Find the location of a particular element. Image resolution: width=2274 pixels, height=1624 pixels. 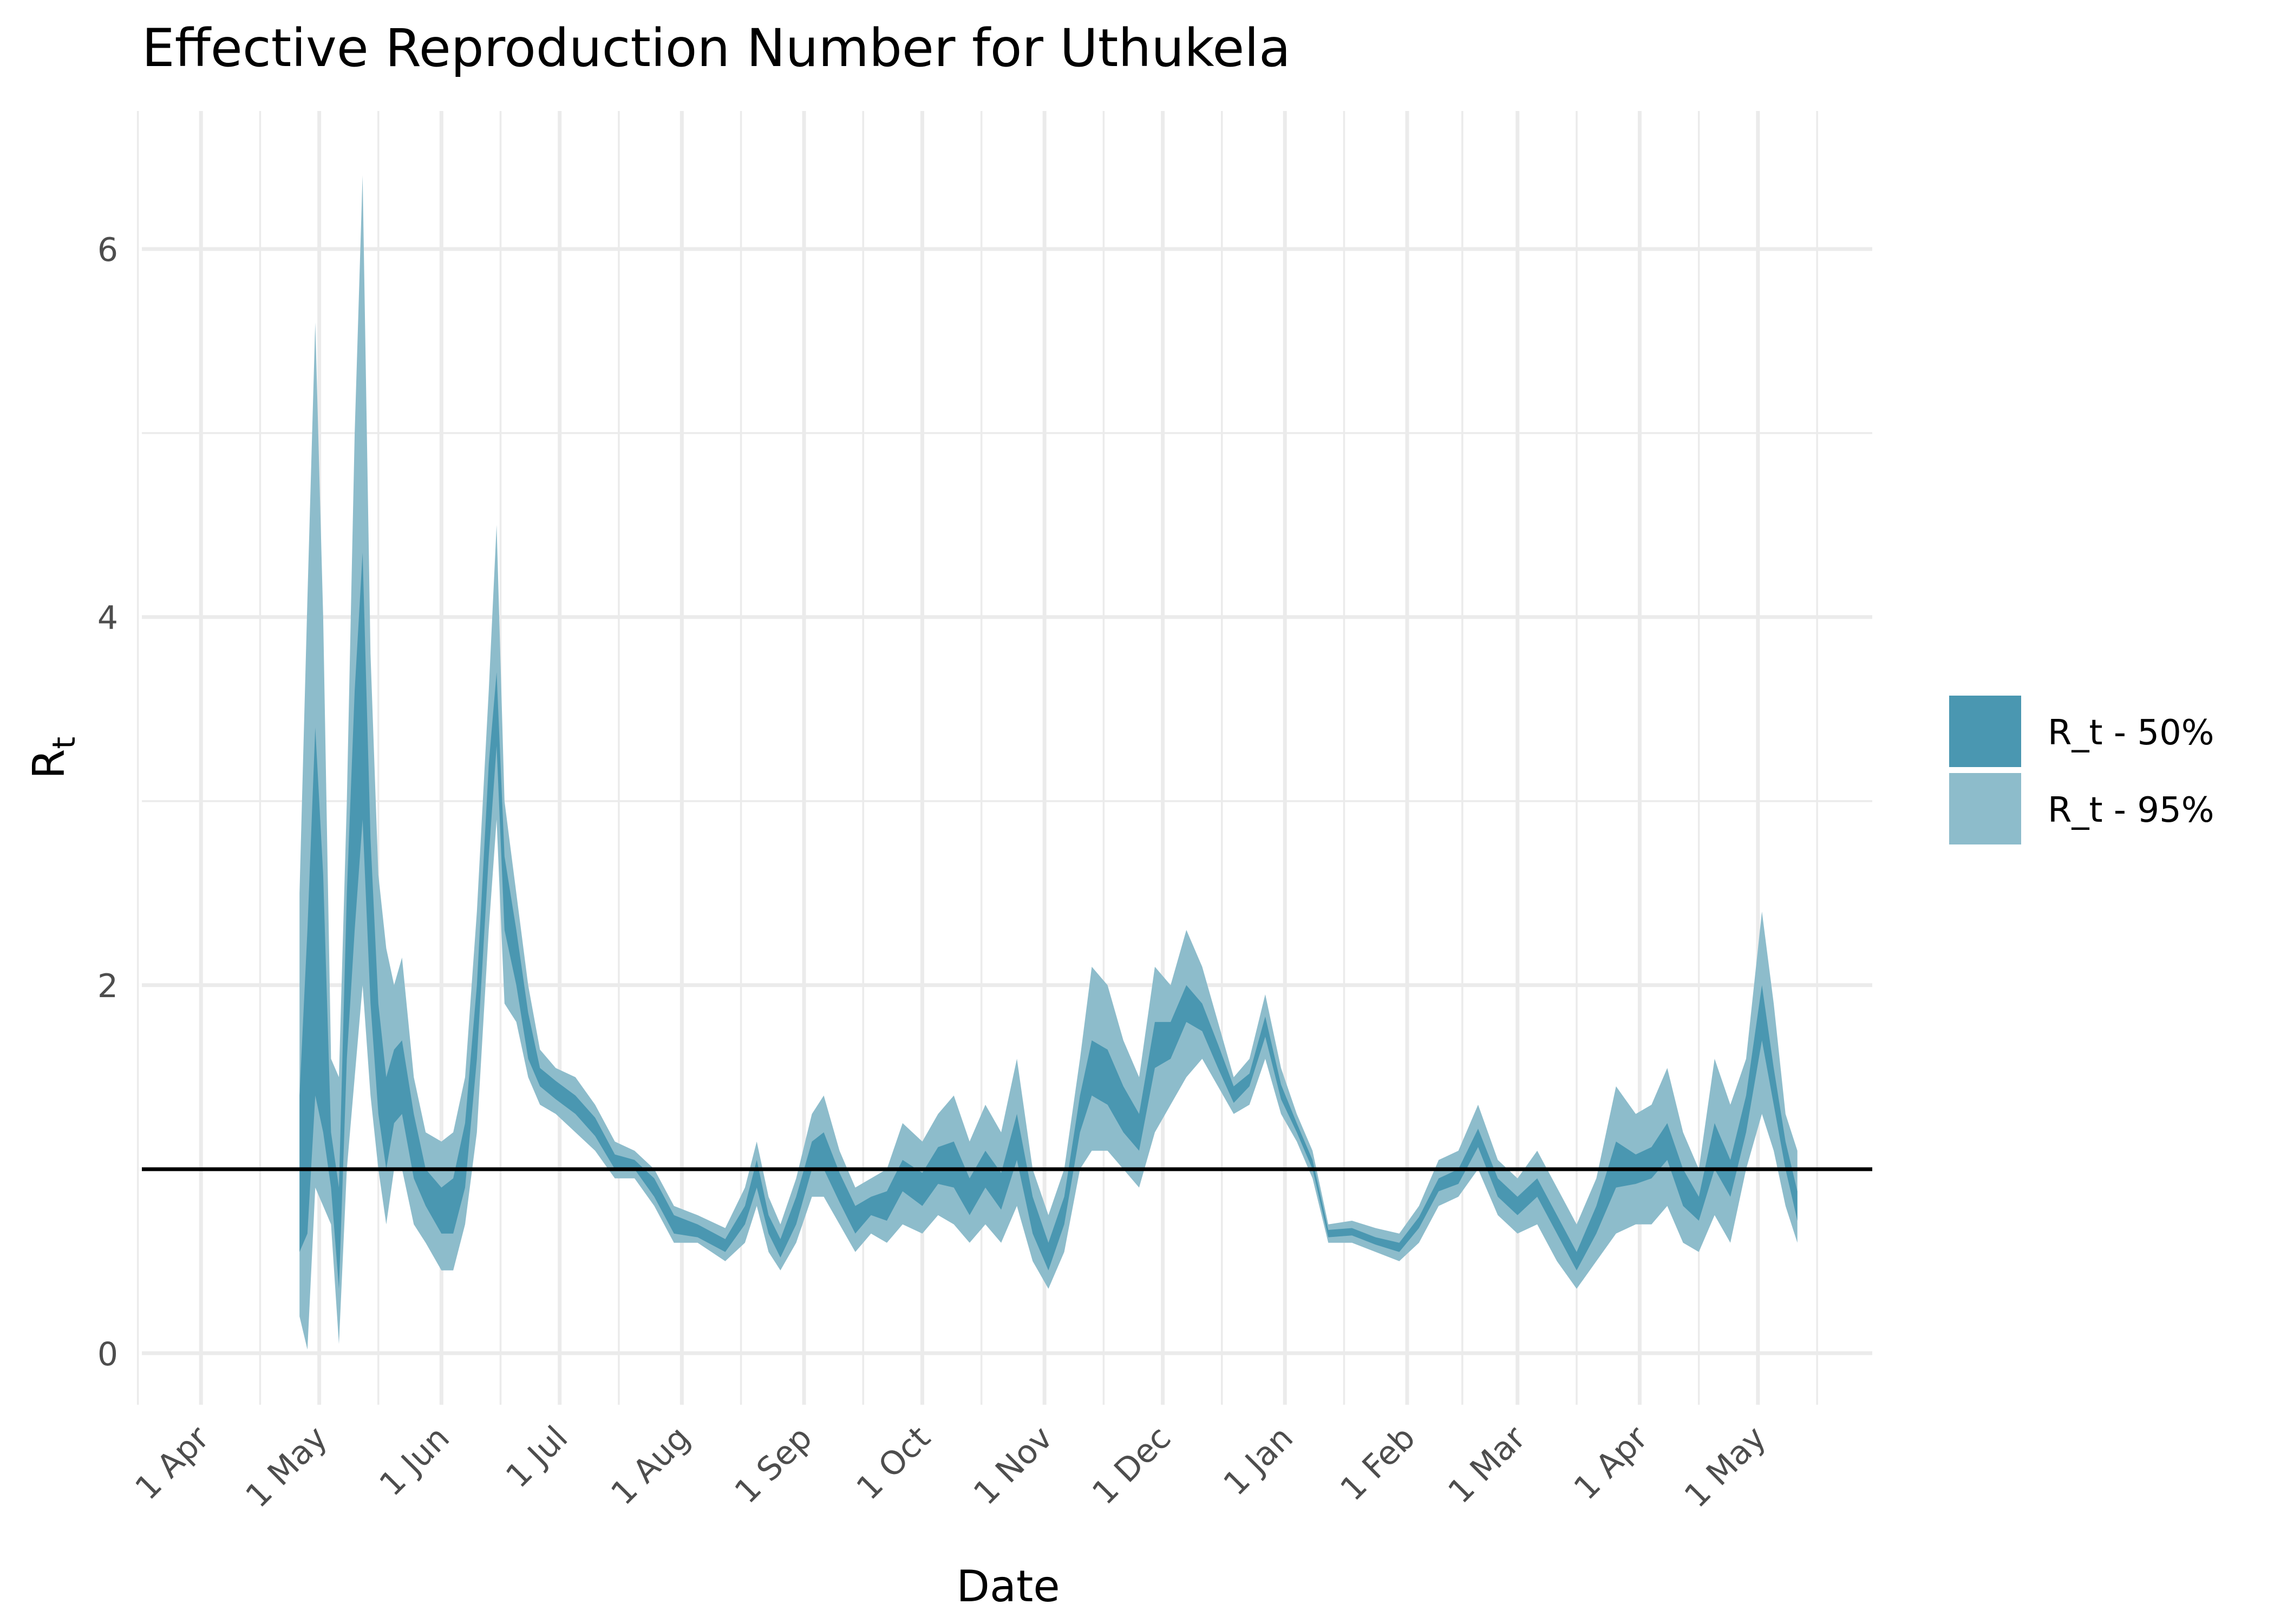

x-tick-label: 1 Jun is located at coordinates (415, 1461).